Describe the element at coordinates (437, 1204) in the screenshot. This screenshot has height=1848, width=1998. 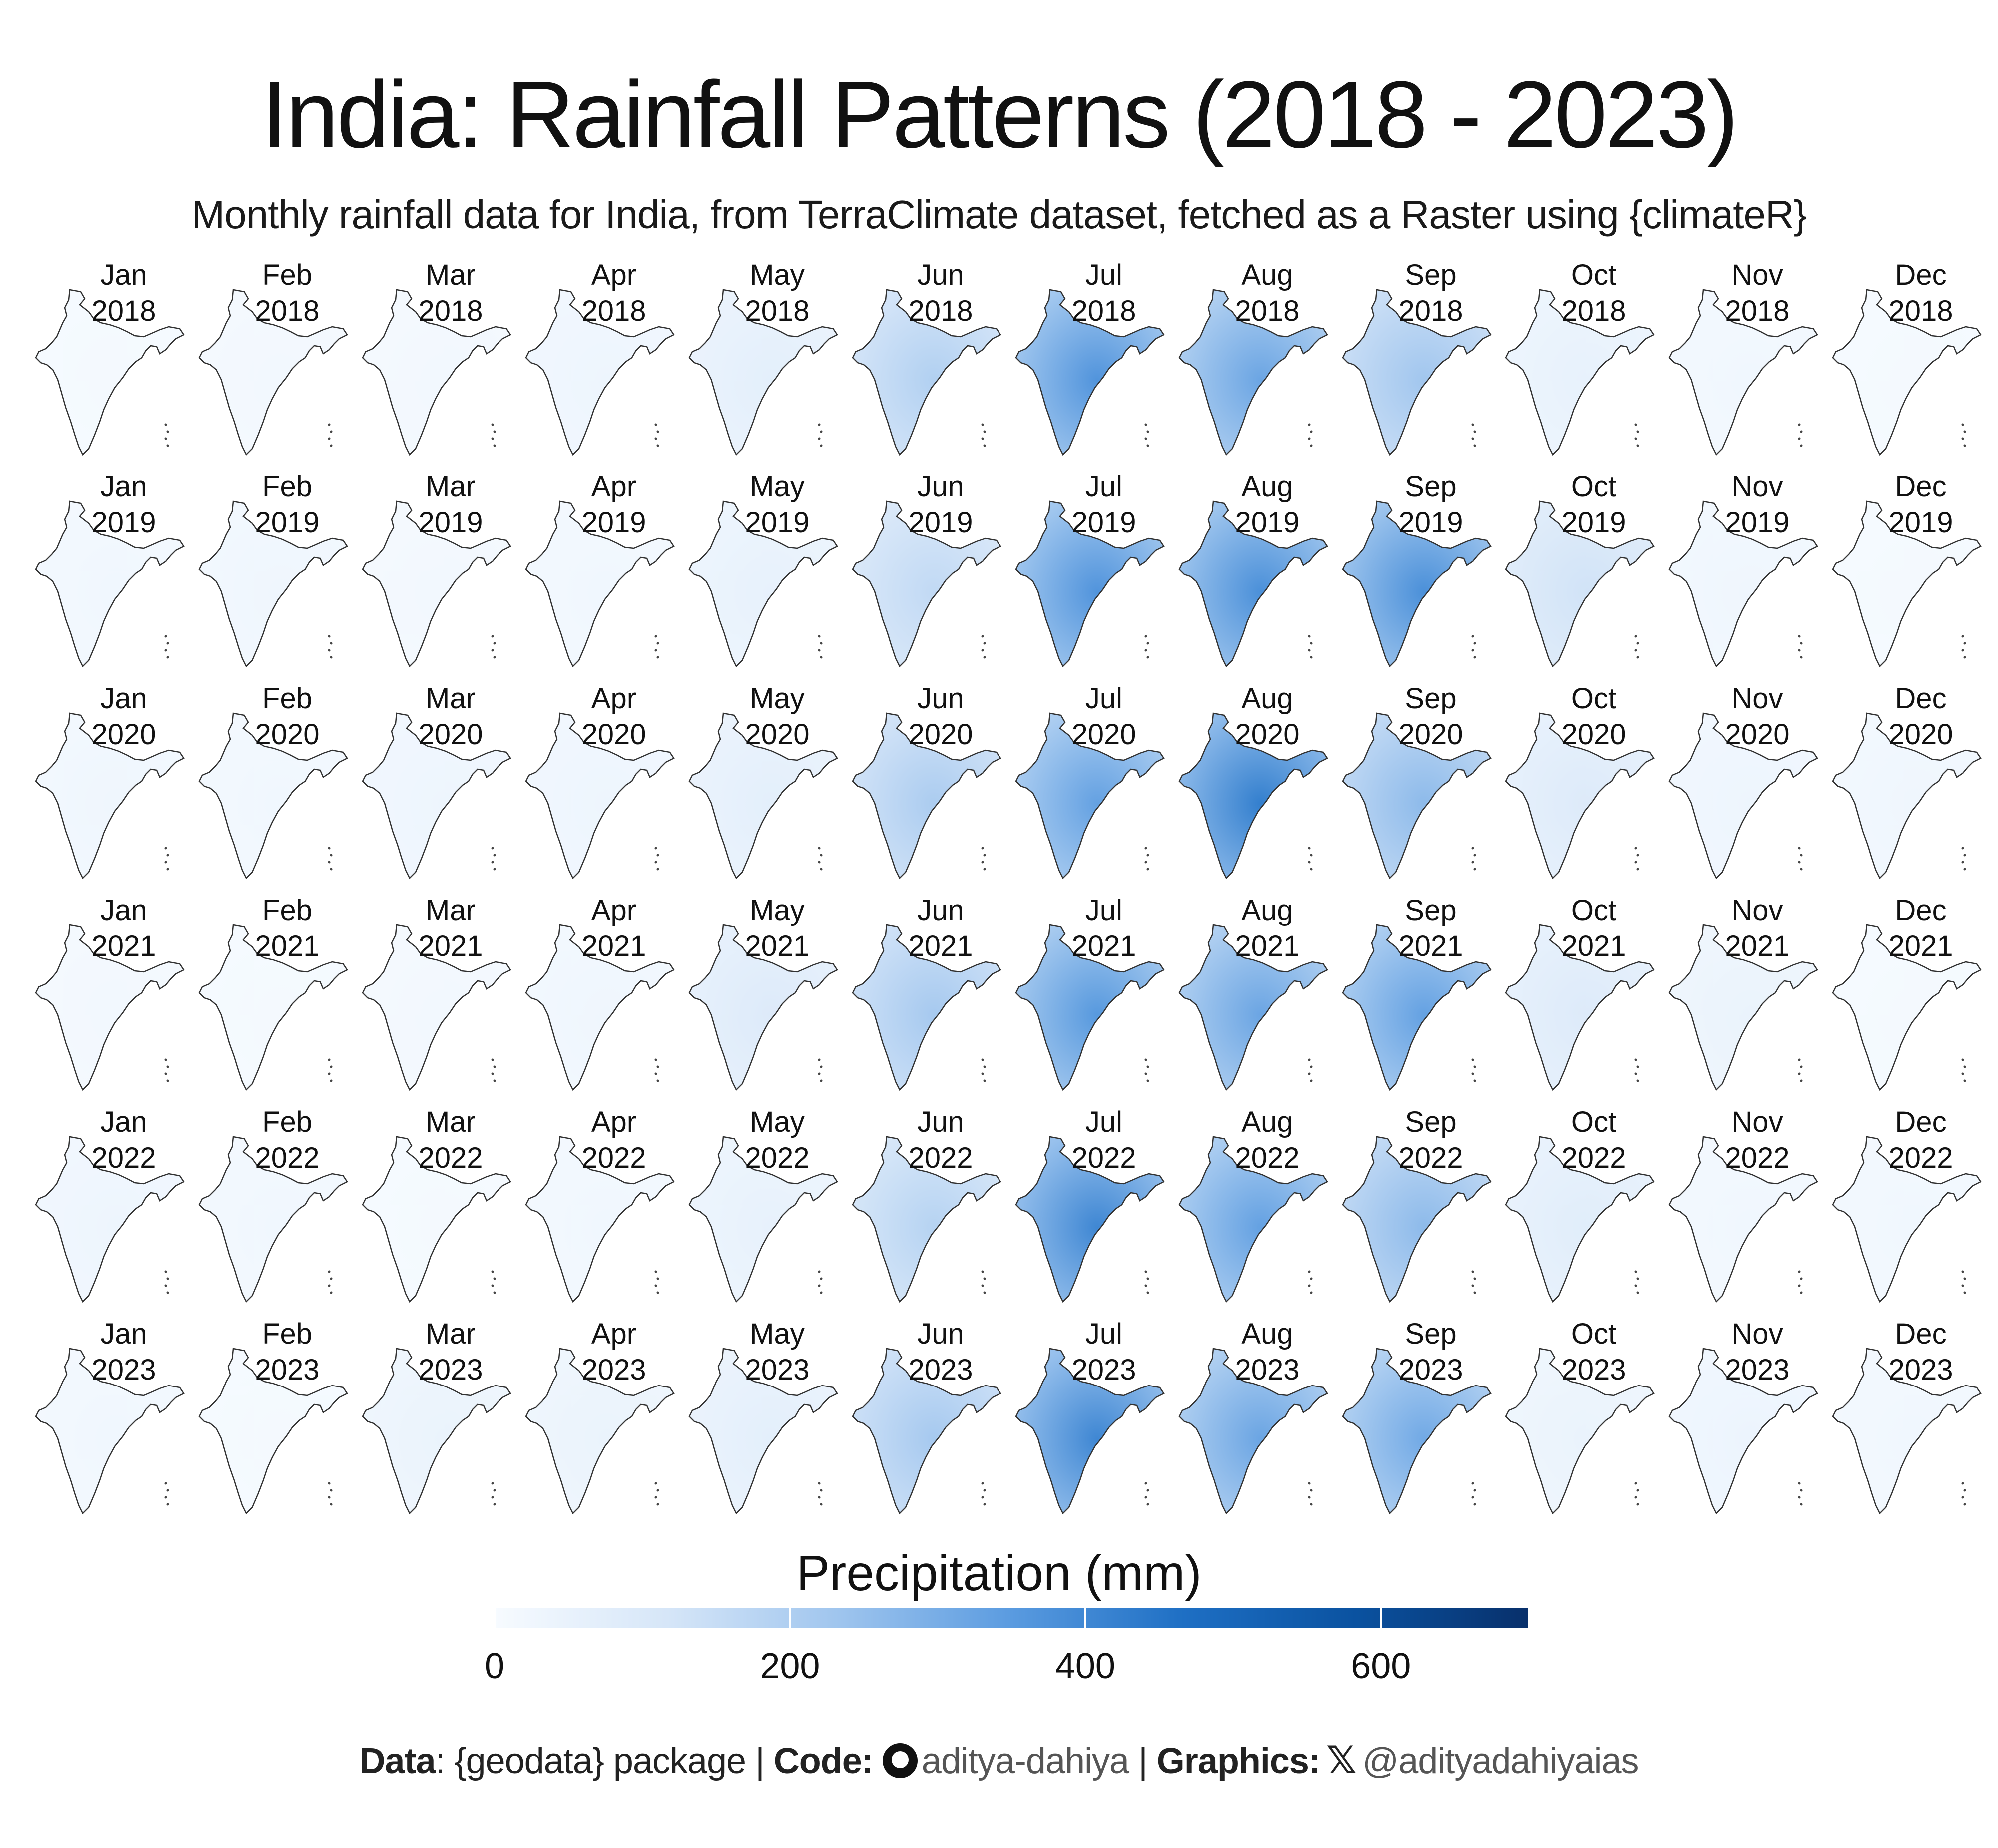
I see `map-cell-mar-2022: Mar 2022` at that location.